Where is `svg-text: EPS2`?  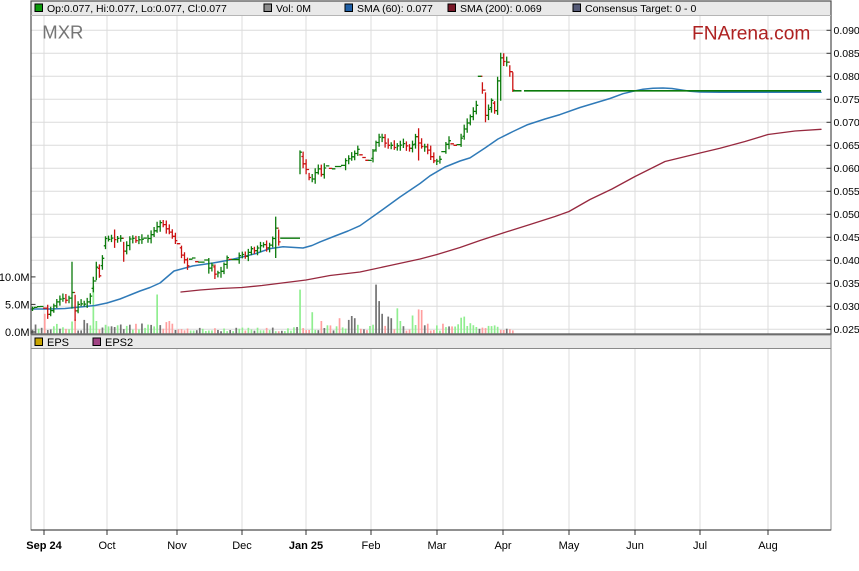 svg-text: EPS2 is located at coordinates (119, 343).